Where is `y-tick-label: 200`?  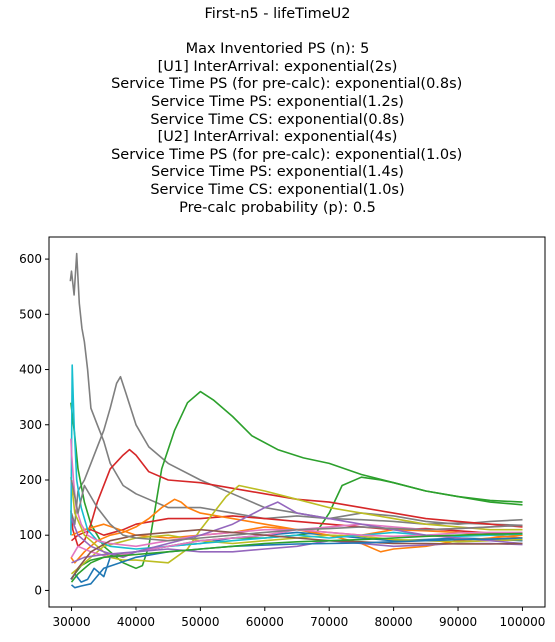
y-tick-label: 200 is located at coordinates (30, 480).